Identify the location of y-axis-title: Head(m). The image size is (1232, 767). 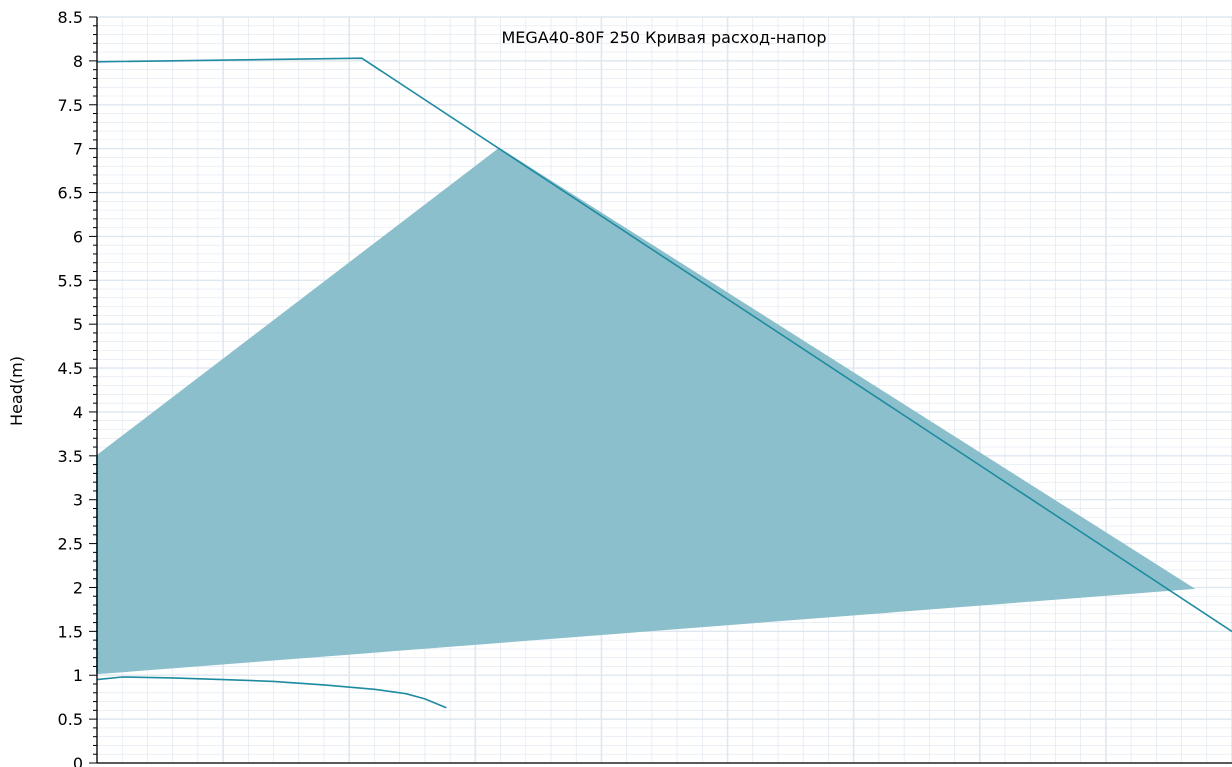
(16, 391).